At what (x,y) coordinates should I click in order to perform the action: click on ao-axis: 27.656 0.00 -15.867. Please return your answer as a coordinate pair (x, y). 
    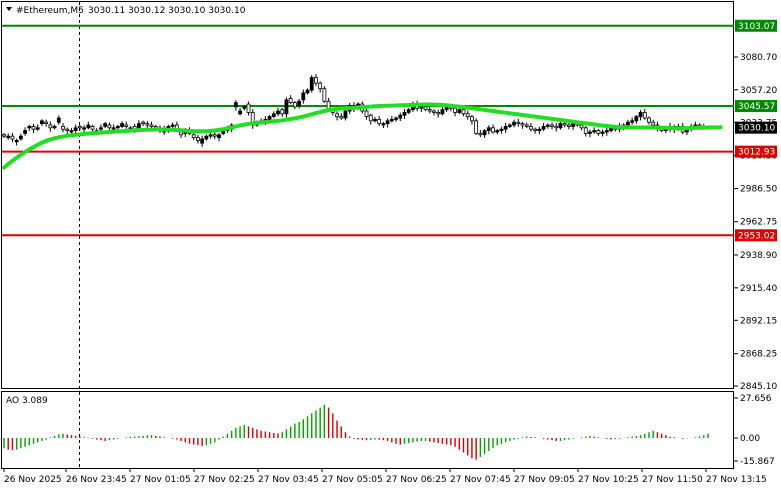
    Looking at the image, I should click on (754, 430).